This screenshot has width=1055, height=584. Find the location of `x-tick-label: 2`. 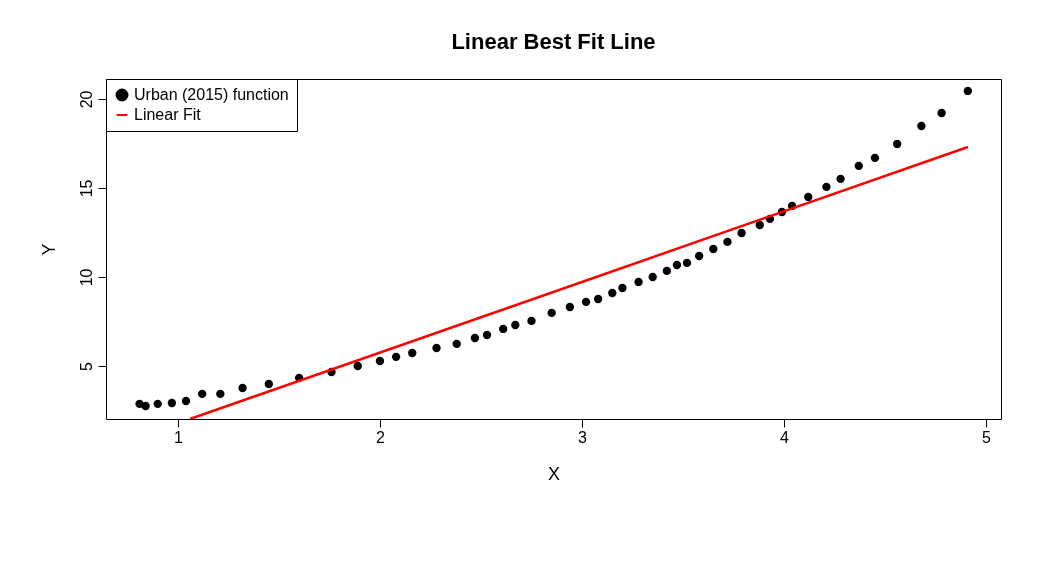

x-tick-label: 2 is located at coordinates (380, 437).